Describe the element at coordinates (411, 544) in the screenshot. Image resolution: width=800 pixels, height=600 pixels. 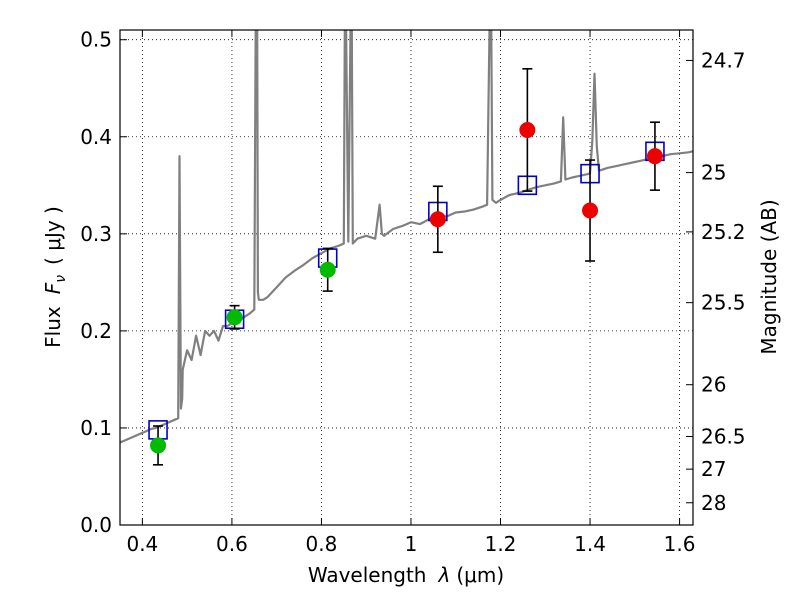
I see `x-tick-label: 1` at that location.